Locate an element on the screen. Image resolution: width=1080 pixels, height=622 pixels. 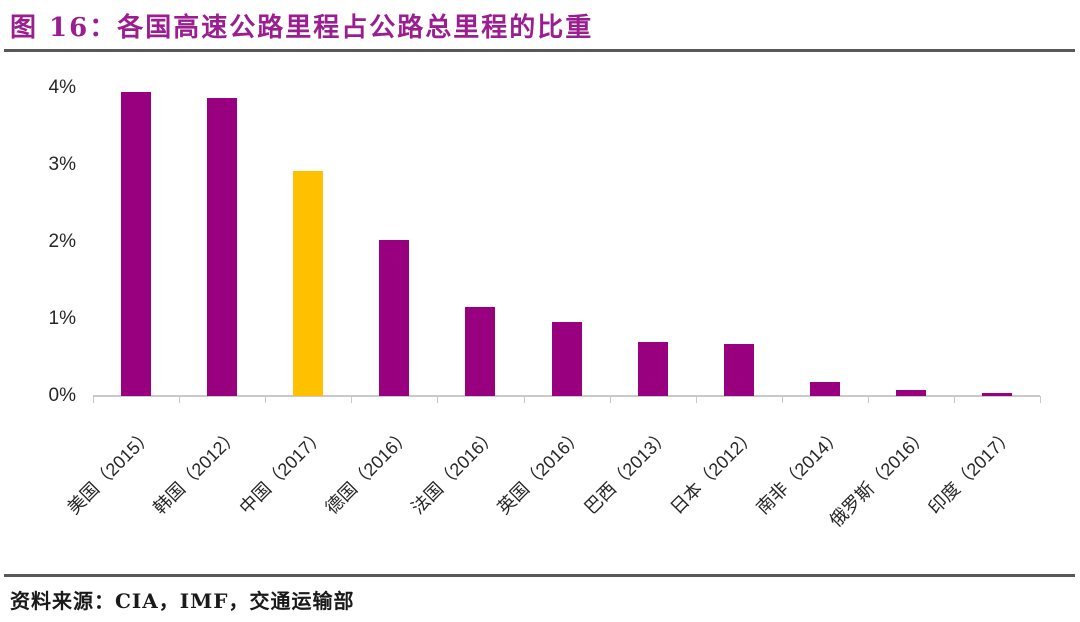
x-axis-category-label: 韩国（2012） is located at coordinates (196, 471).